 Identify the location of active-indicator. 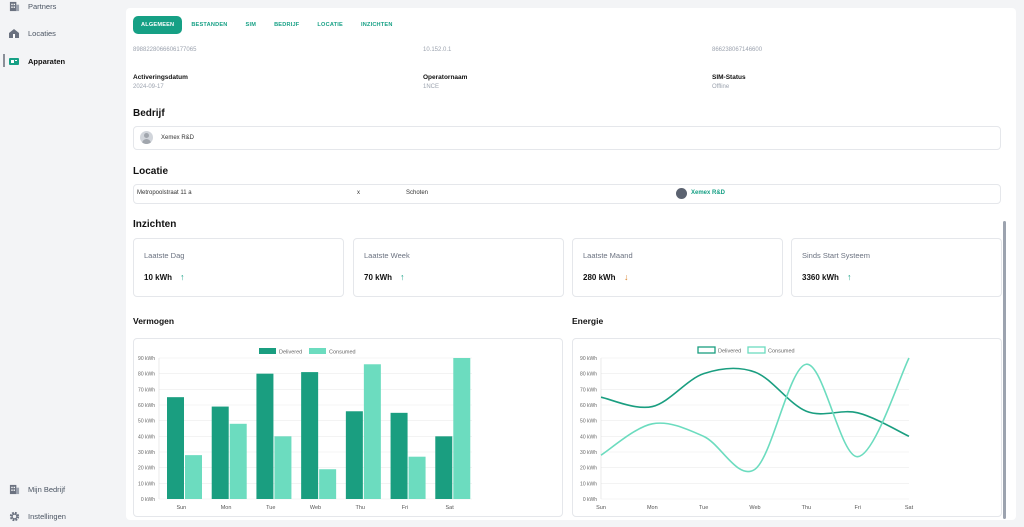
(4, 60).